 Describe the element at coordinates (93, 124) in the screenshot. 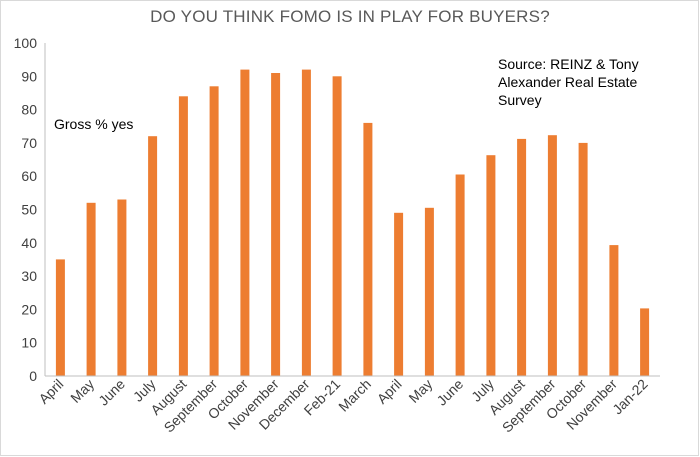

I see `series-label: Gross % yes` at that location.